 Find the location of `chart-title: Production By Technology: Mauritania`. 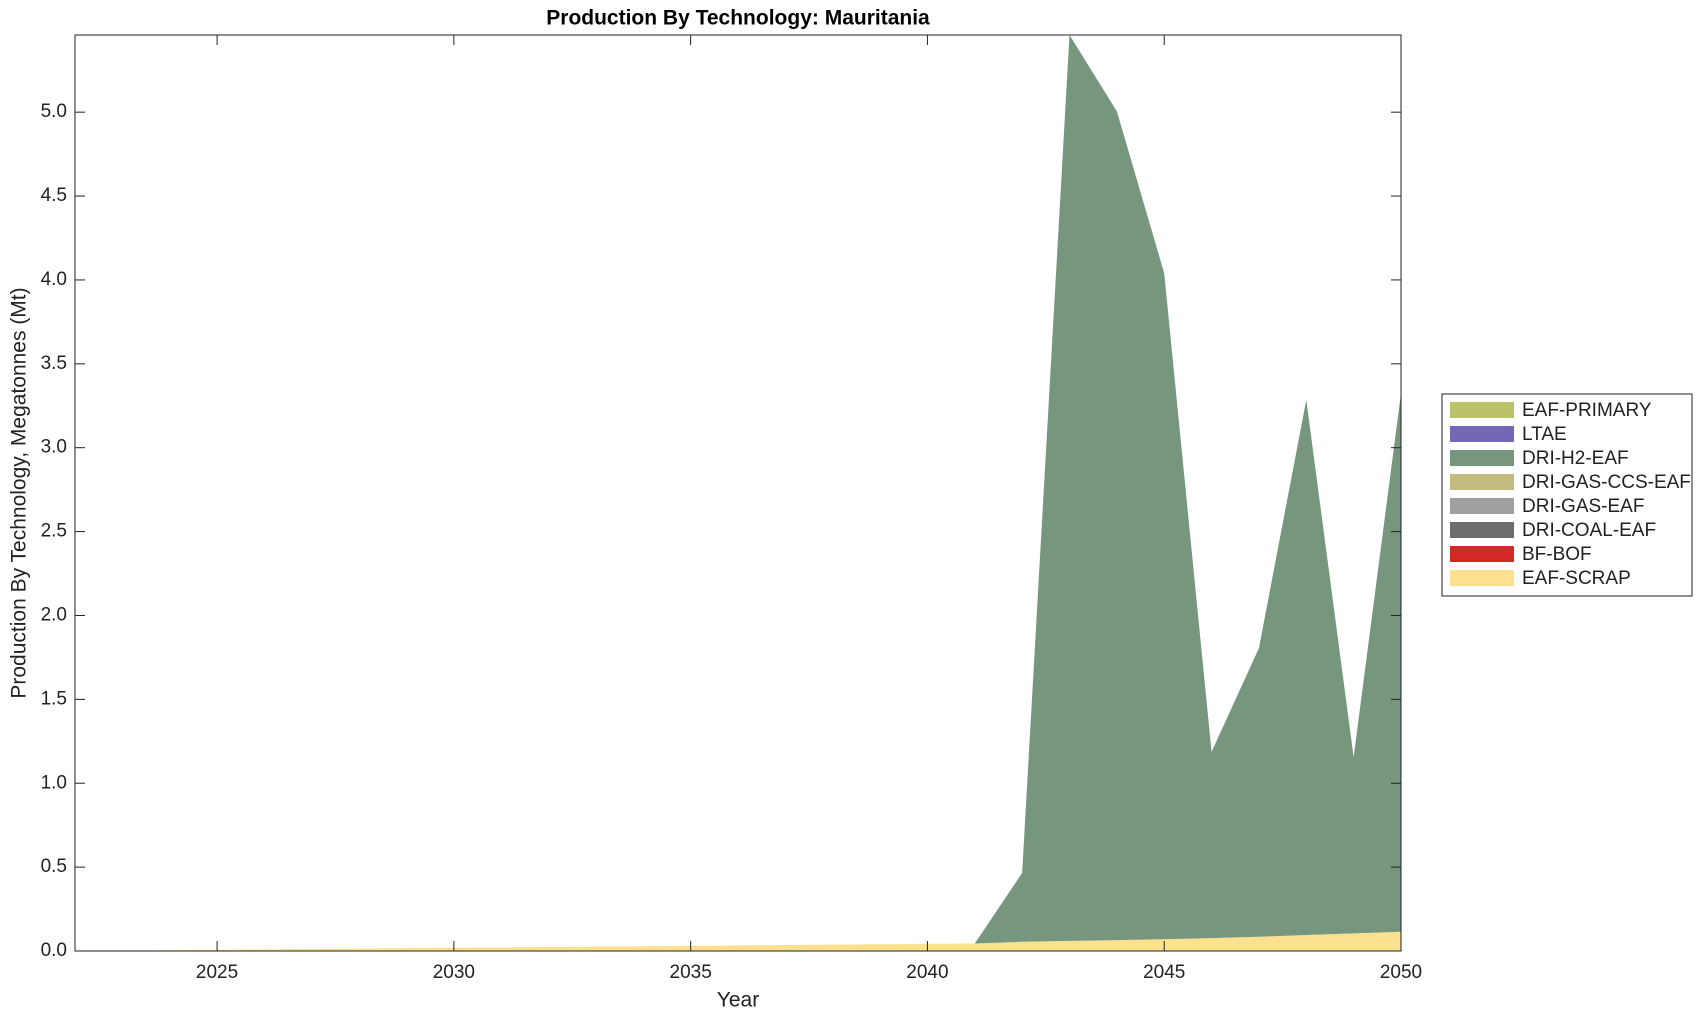

chart-title: Production By Technology: Mauritania is located at coordinates (738, 18).